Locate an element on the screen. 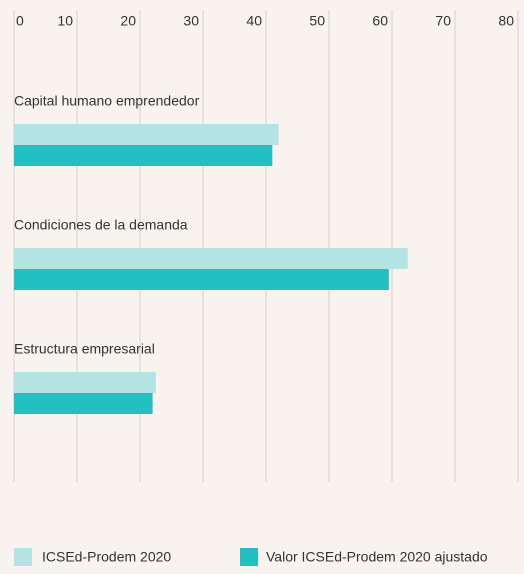 The width and height of the screenshot is (524, 574). category-label: Capital humano emprendedor is located at coordinates (107, 101).